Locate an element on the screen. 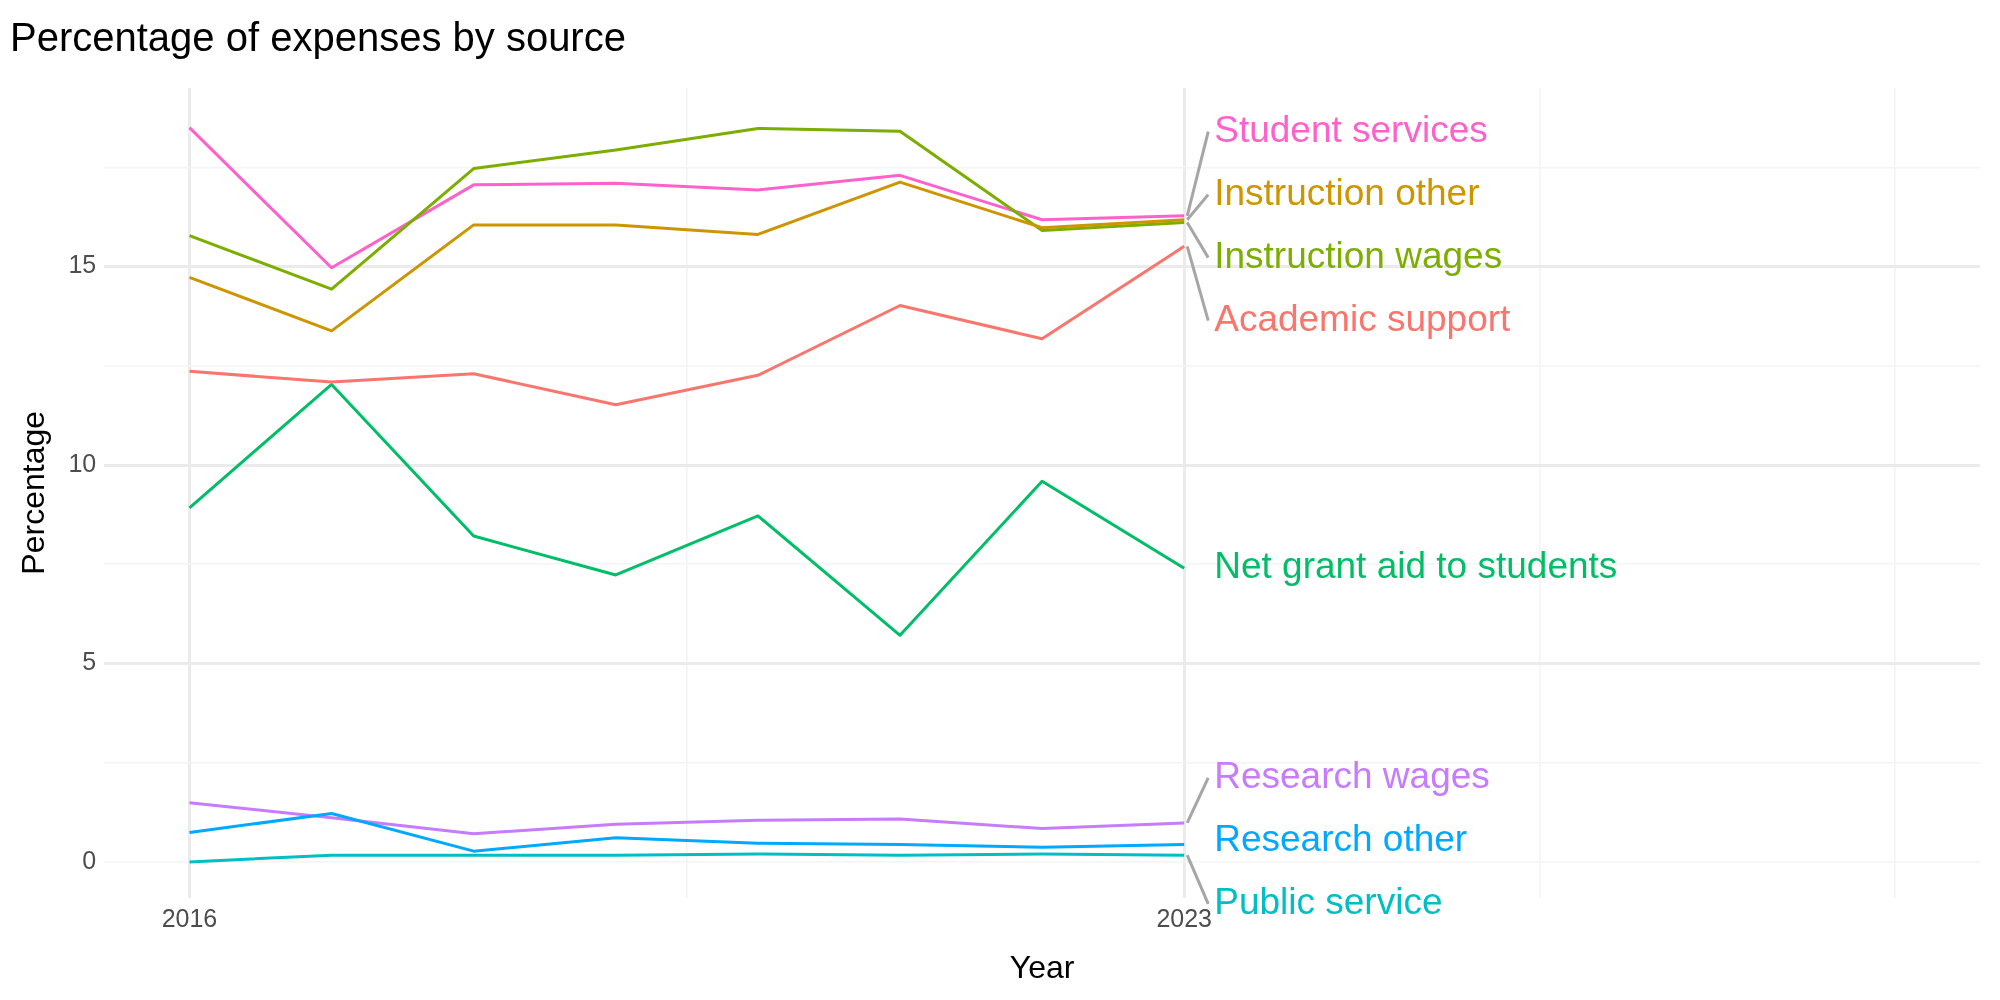  series-label: Net grant aid to students is located at coordinates (1416, 566).